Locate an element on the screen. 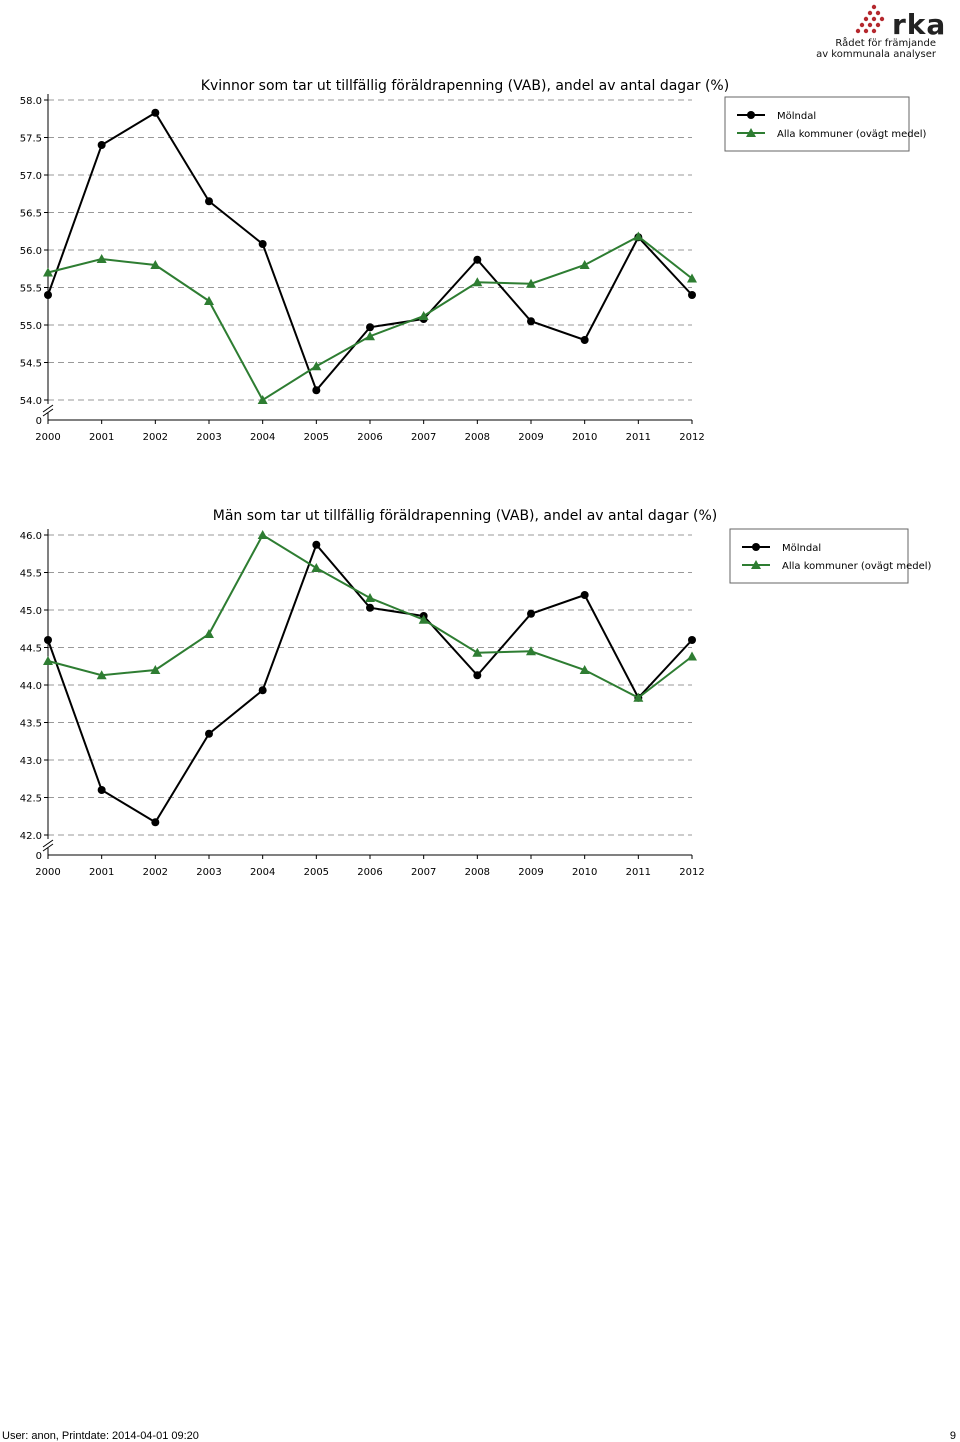 This screenshot has height=1442, width=960. x-tick-label: 2005 is located at coordinates (316, 872).